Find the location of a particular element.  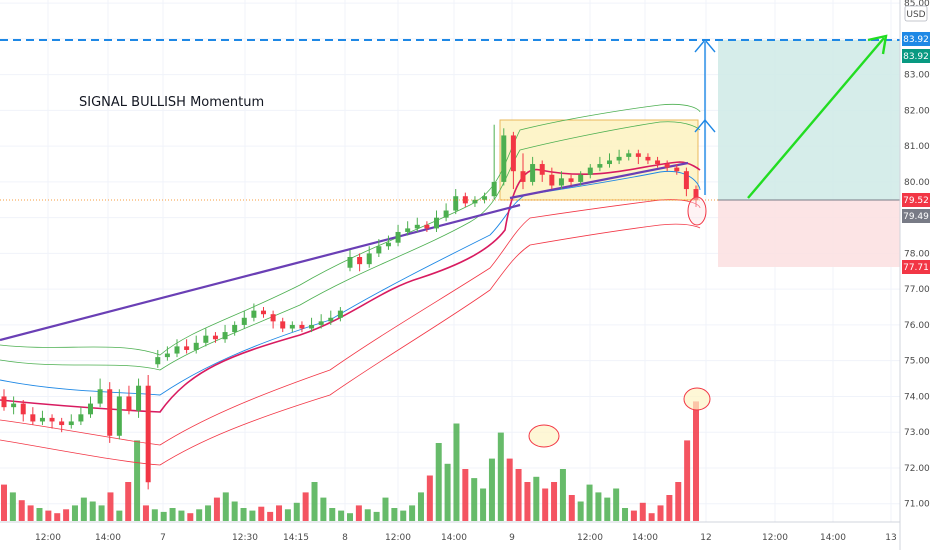

y-tick-label: 81.00 is located at coordinates (917, 147).